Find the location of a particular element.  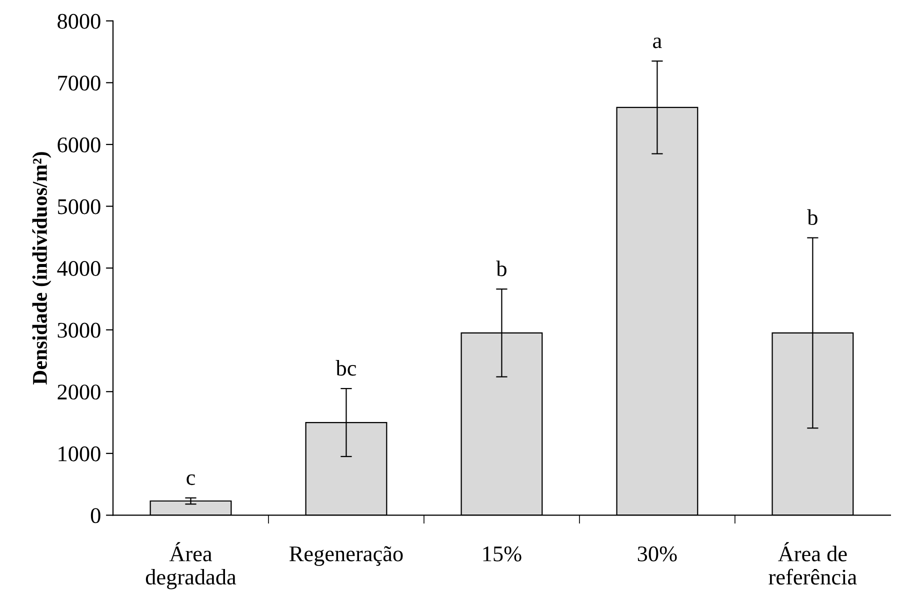

y-axis-title: Densidade (indivíduos/m²) is located at coordinates (42, 268).